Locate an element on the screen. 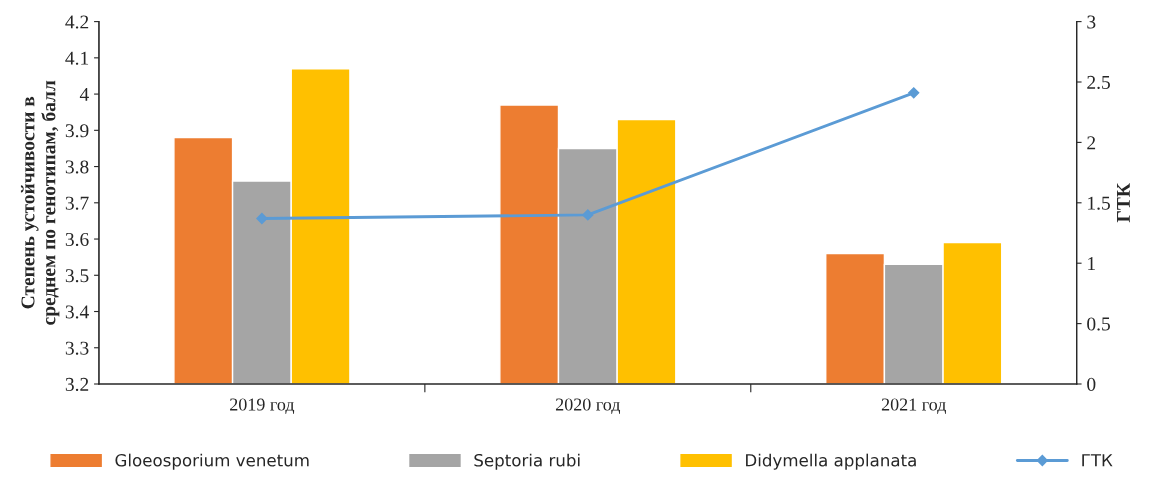 This screenshot has height=480, width=1164. y-axis-title: Степень устойчивости в среднем по генотипам, балл is located at coordinates (40, 202).